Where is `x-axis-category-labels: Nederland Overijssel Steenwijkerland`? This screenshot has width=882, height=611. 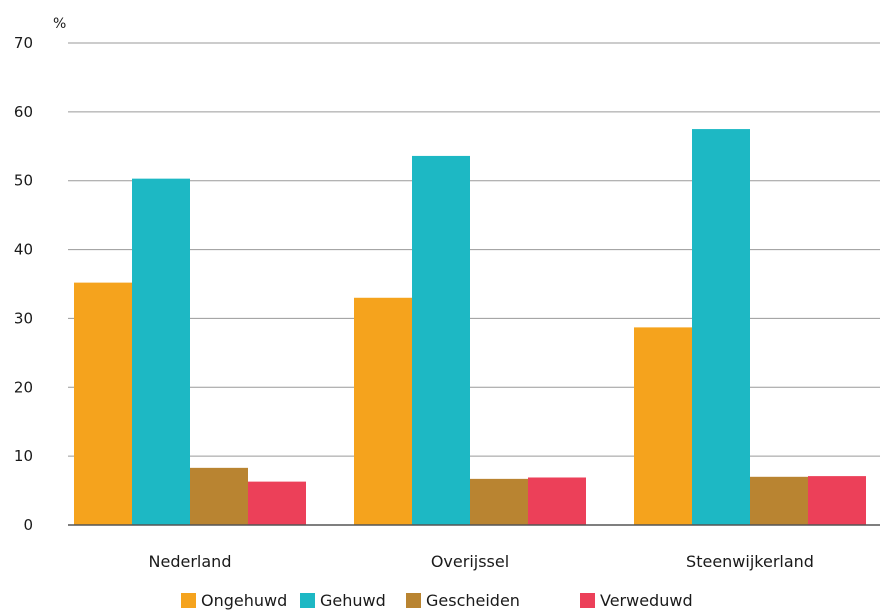
x-axis-category-labels: Nederland Overijssel Steenwijkerland is located at coordinates (481, 561).